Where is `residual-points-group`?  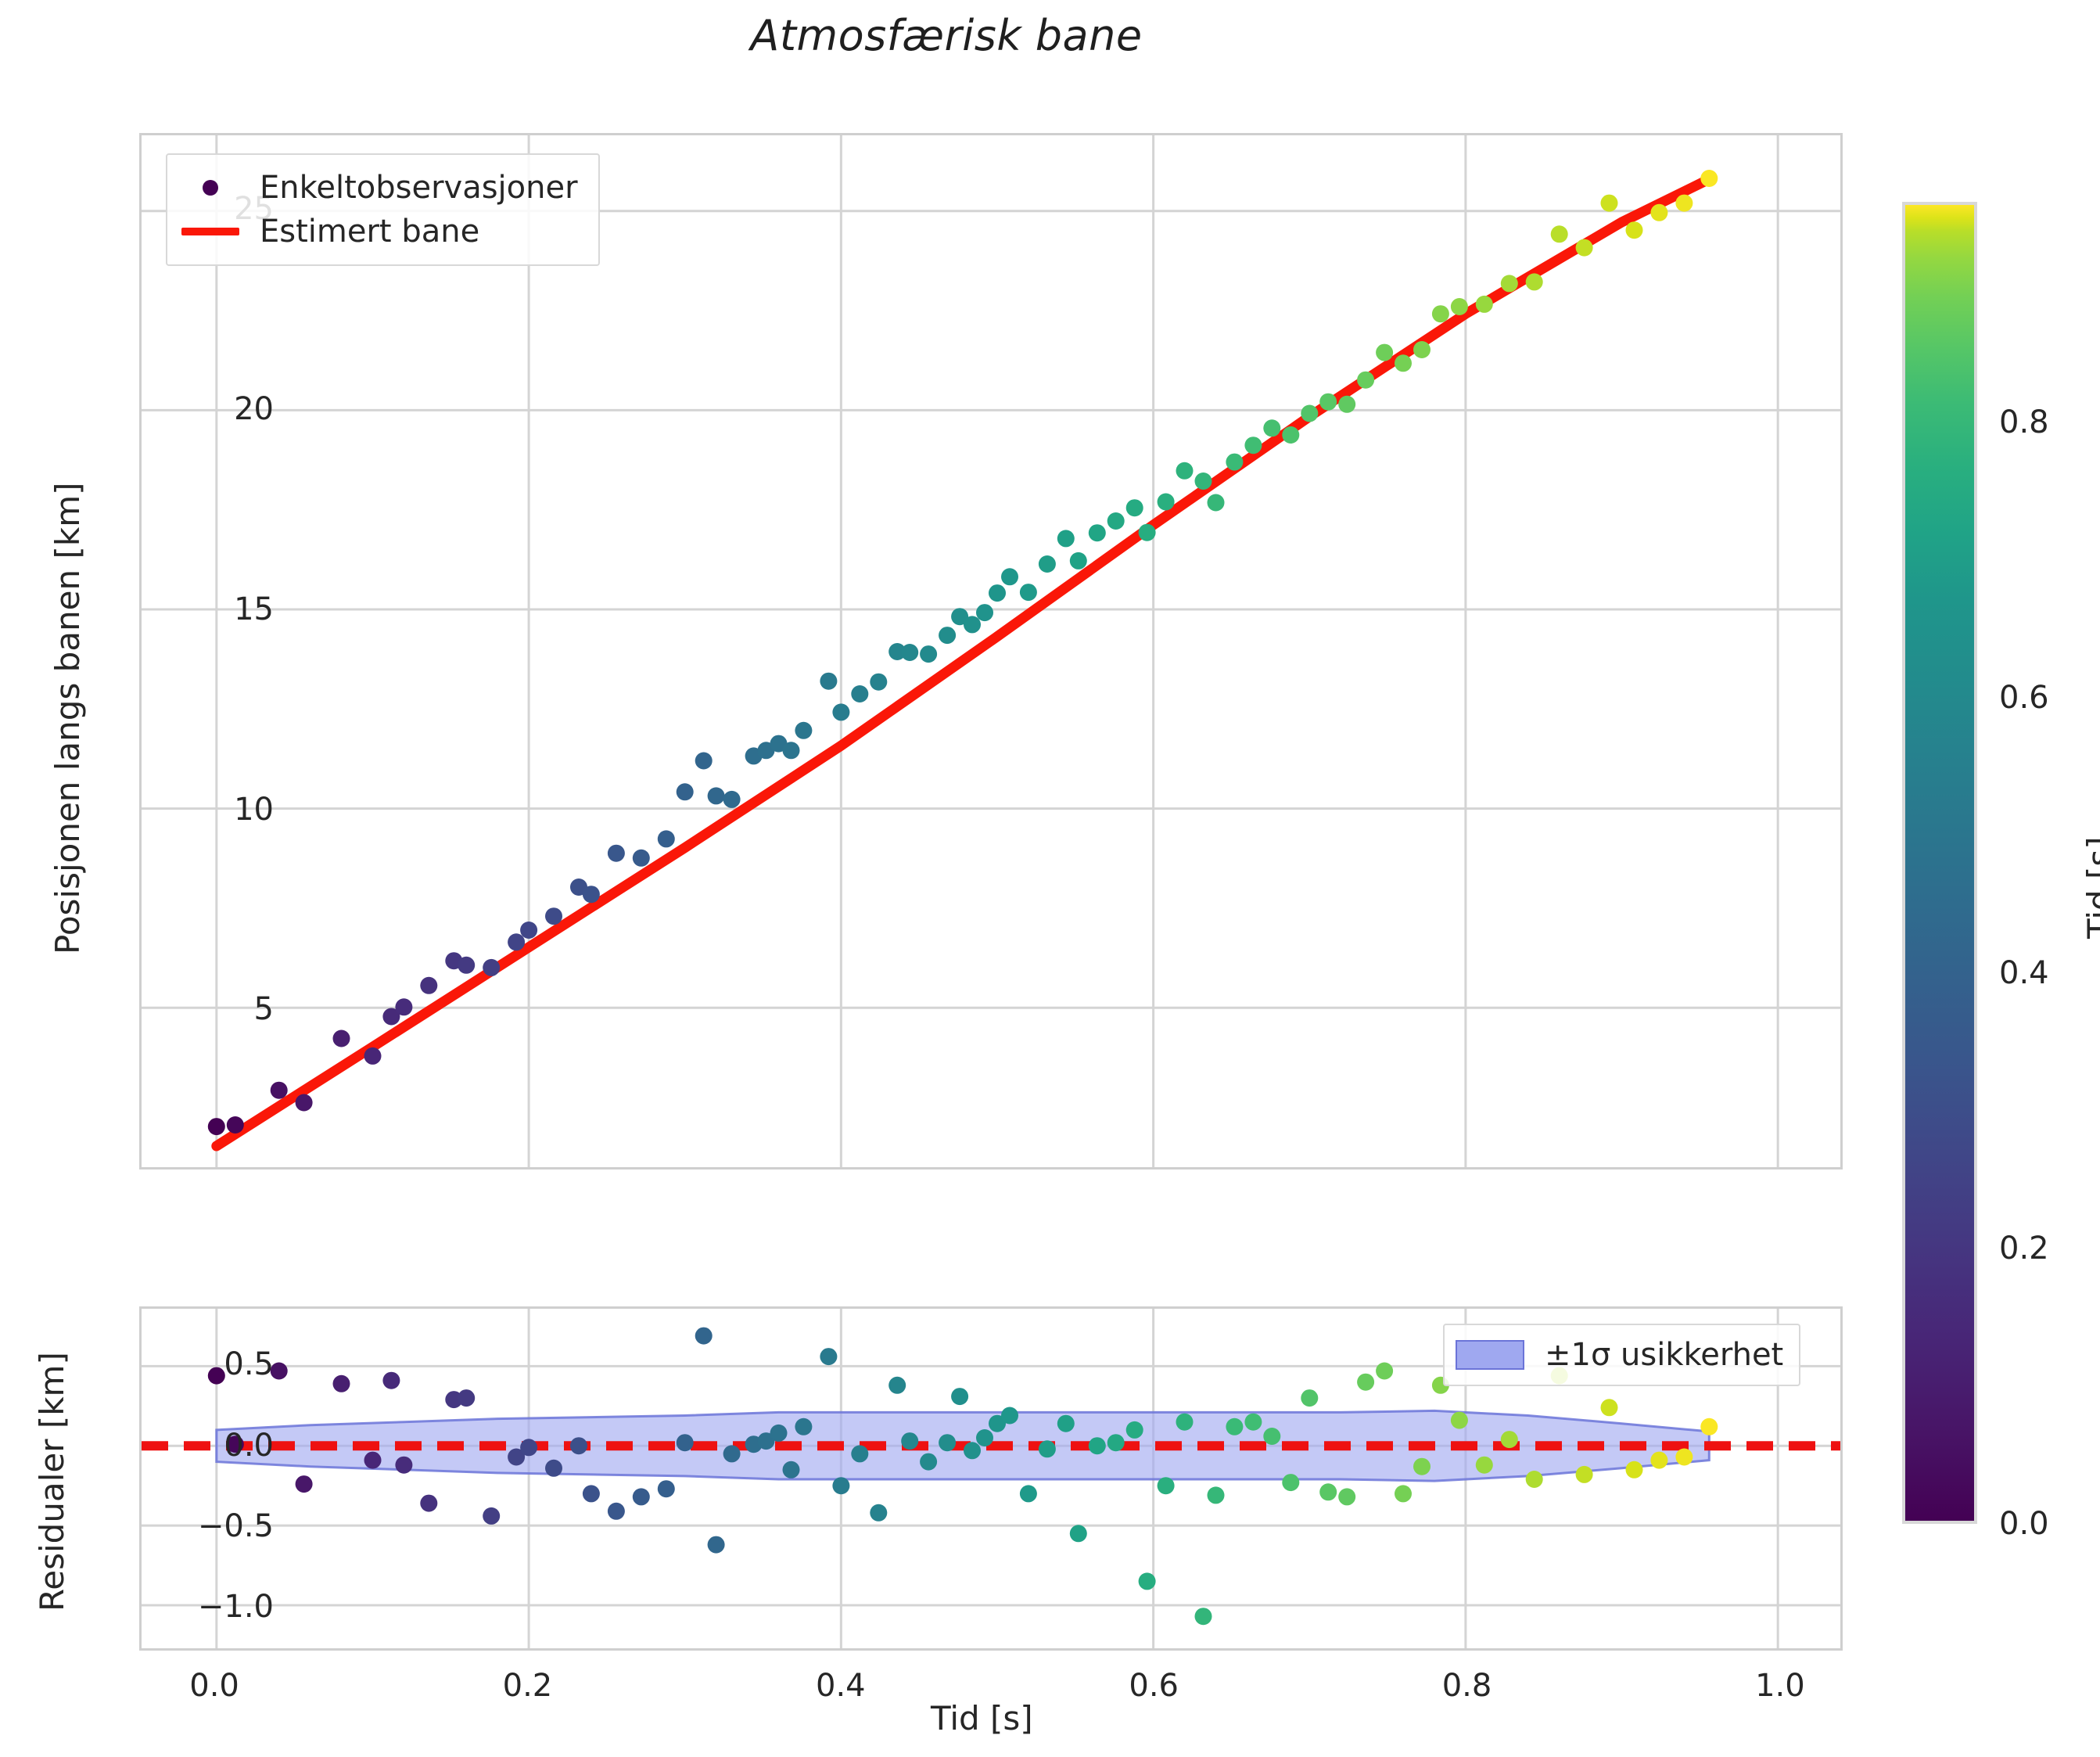 residual-points-group is located at coordinates (962, 1476).